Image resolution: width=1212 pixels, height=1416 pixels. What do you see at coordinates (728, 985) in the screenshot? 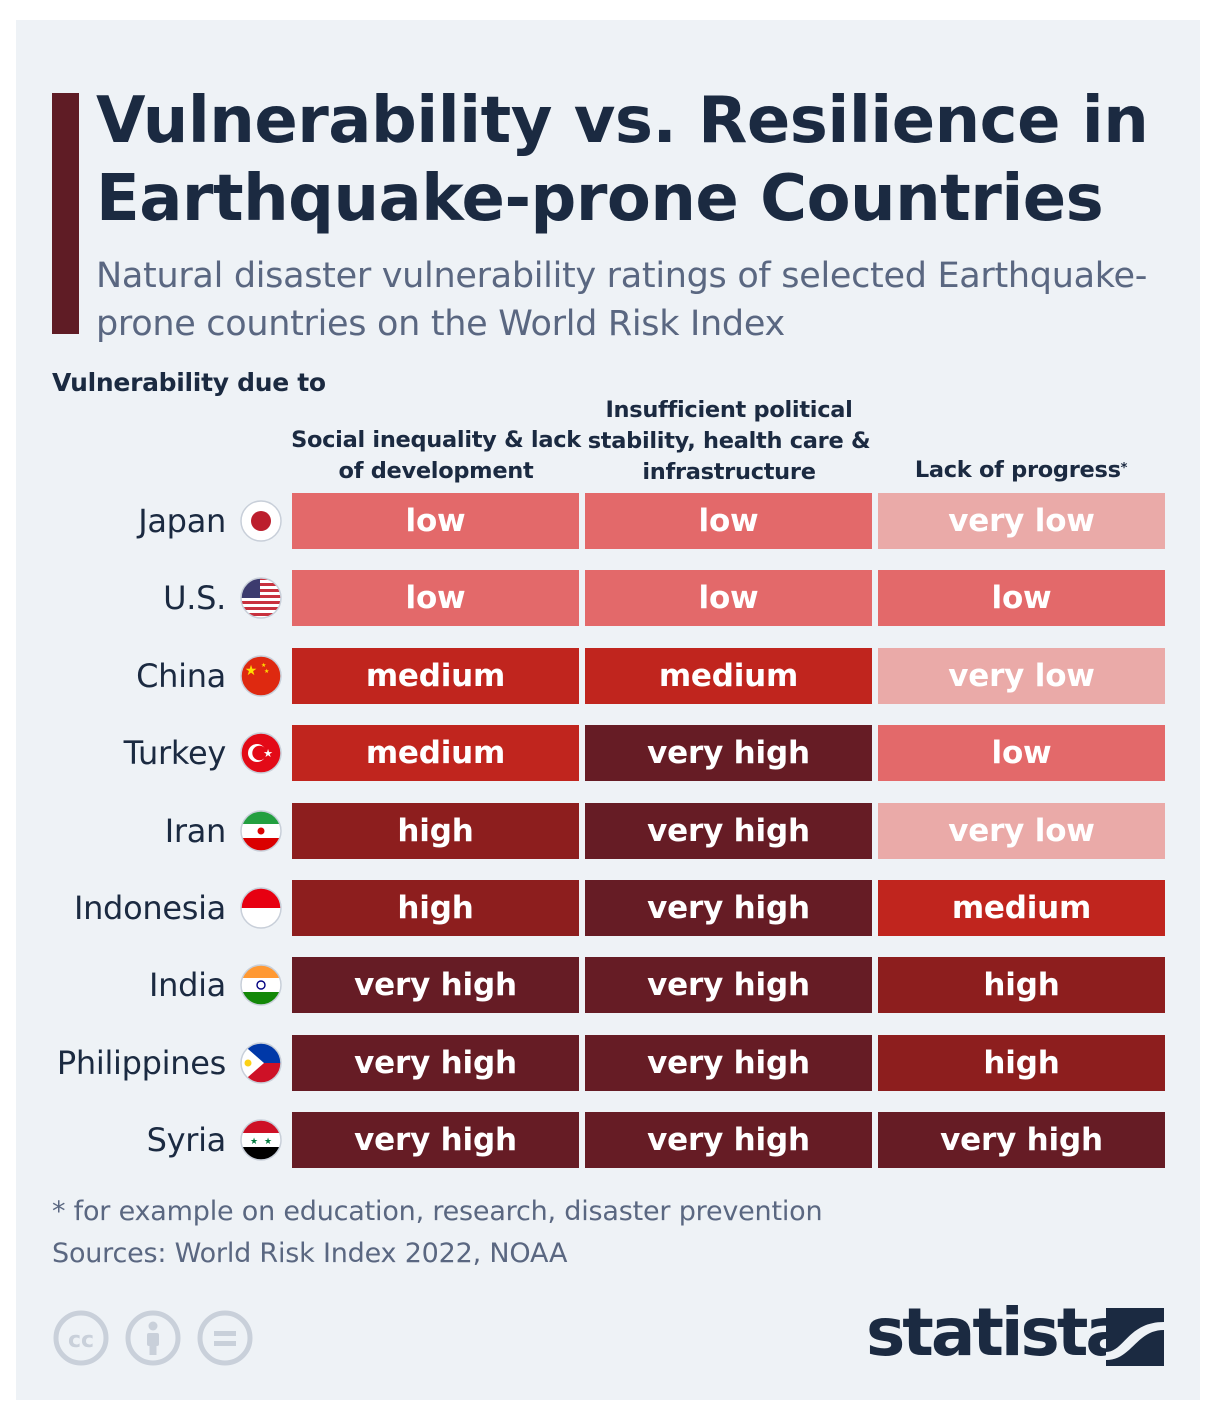
I see `rating-cell-india-col2: very high` at bounding box center [728, 985].